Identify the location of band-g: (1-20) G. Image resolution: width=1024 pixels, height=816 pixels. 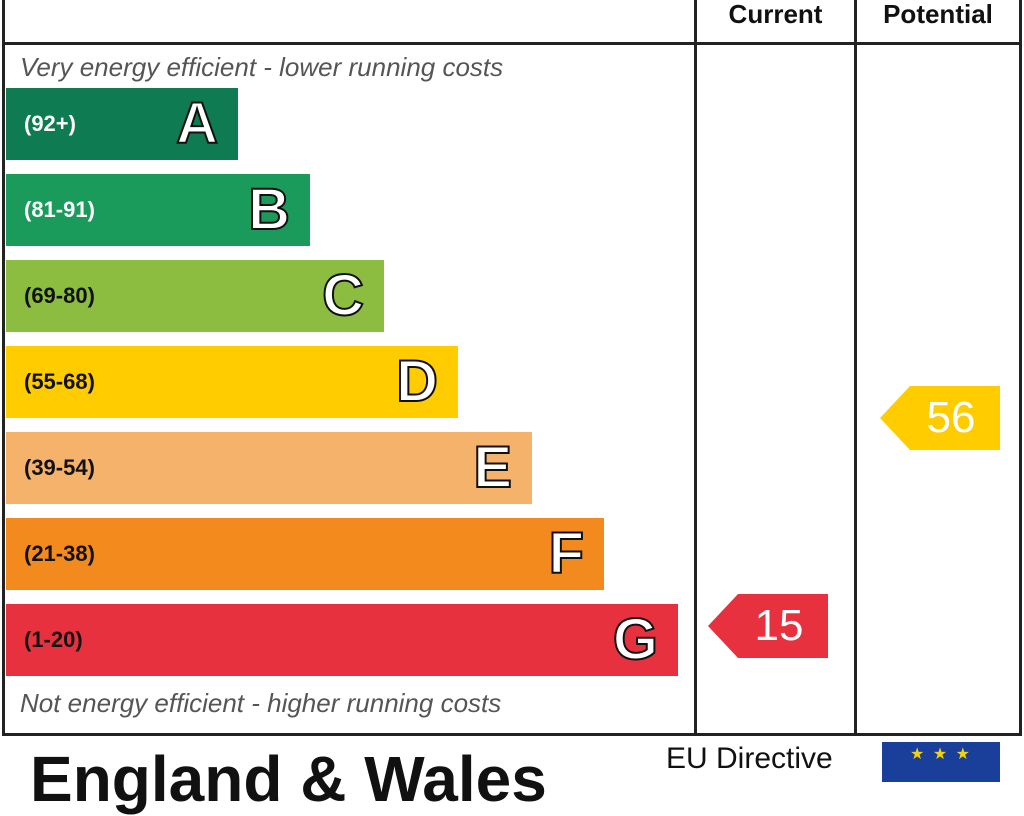
(342, 640).